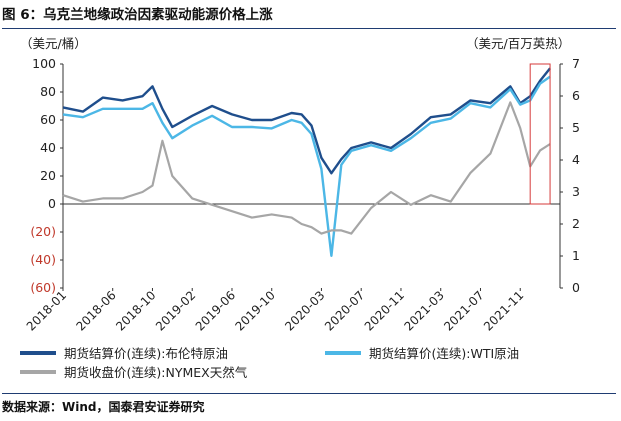 This screenshot has width=621, height=421. Describe the element at coordinates (423, 310) in the screenshot. I see `x-tick-label: 2021-03` at that location.